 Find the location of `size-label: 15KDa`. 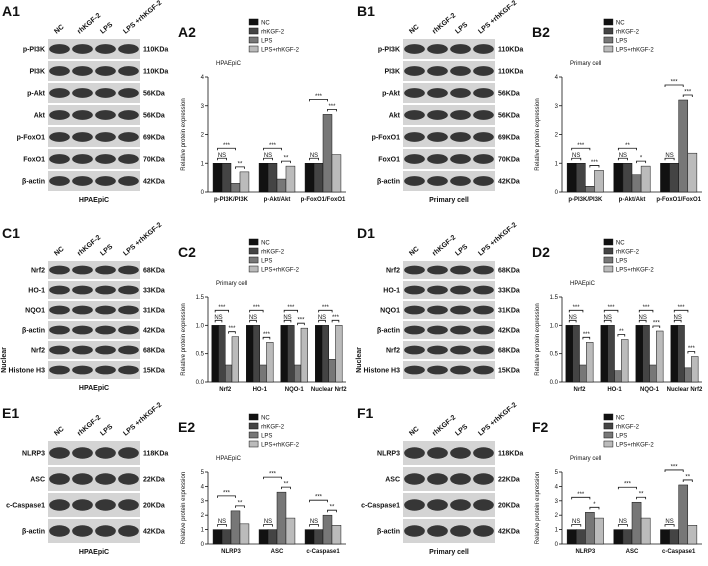

size-label: 15KDa is located at coordinates (154, 371).